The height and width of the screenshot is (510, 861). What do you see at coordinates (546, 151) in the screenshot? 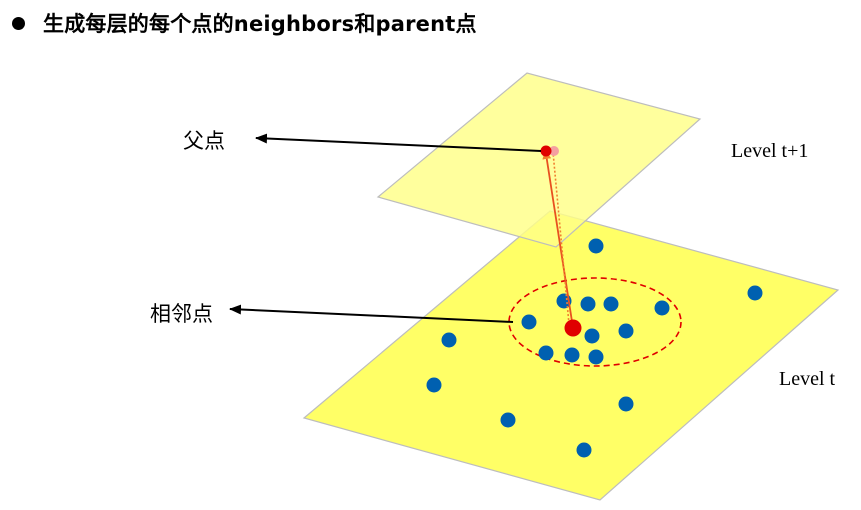
I see `parent-point` at bounding box center [546, 151].